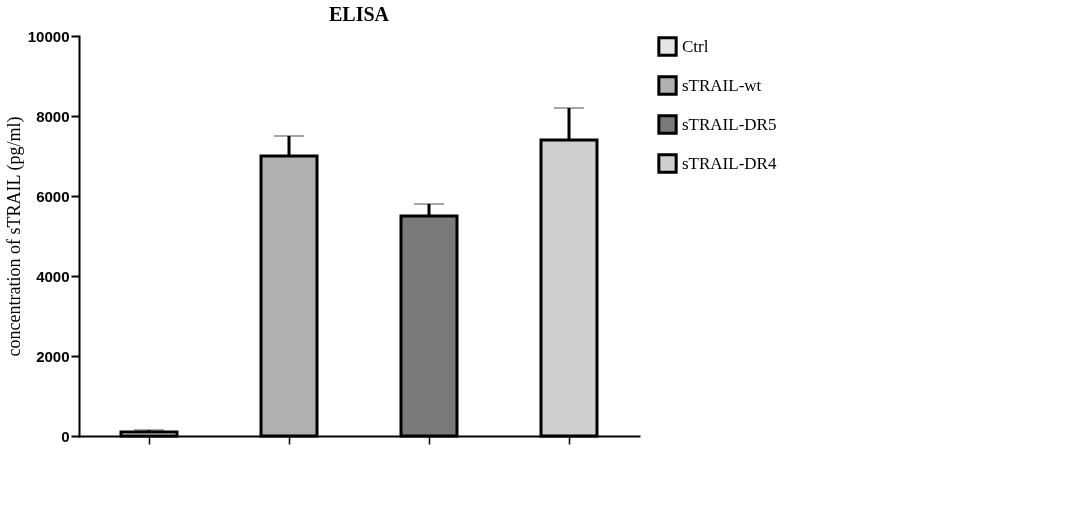 Image resolution: width=1065 pixels, height=527 pixels. What do you see at coordinates (53, 196) in the screenshot?
I see `y-tick-label: 6000` at bounding box center [53, 196].